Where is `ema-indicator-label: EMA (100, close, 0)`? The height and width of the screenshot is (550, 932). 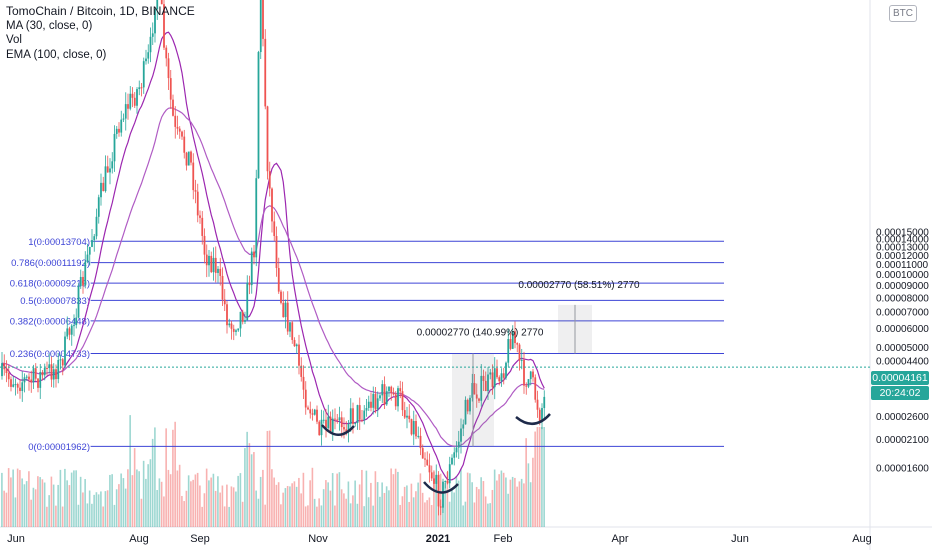
ema-indicator-label: EMA (100, close, 0) is located at coordinates (56, 54).